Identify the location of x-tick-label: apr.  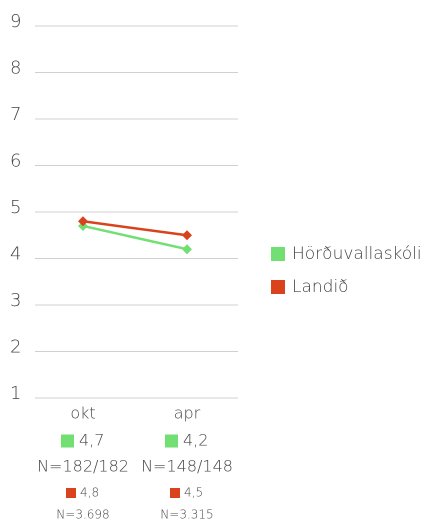
(187, 413).